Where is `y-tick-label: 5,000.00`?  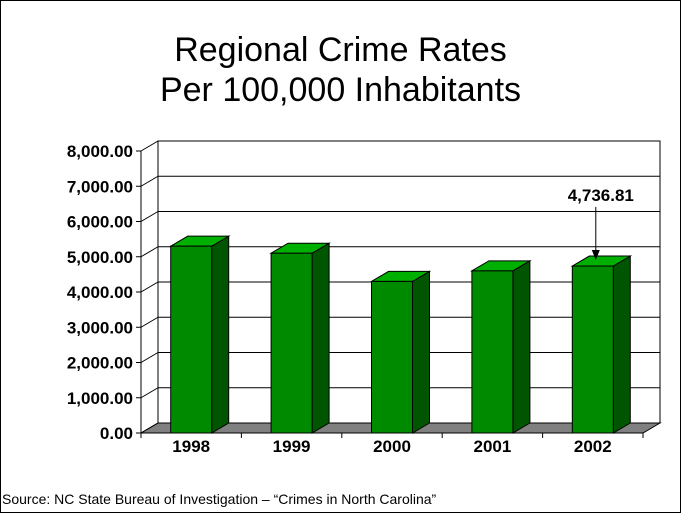 y-tick-label: 5,000.00 is located at coordinates (100, 257).